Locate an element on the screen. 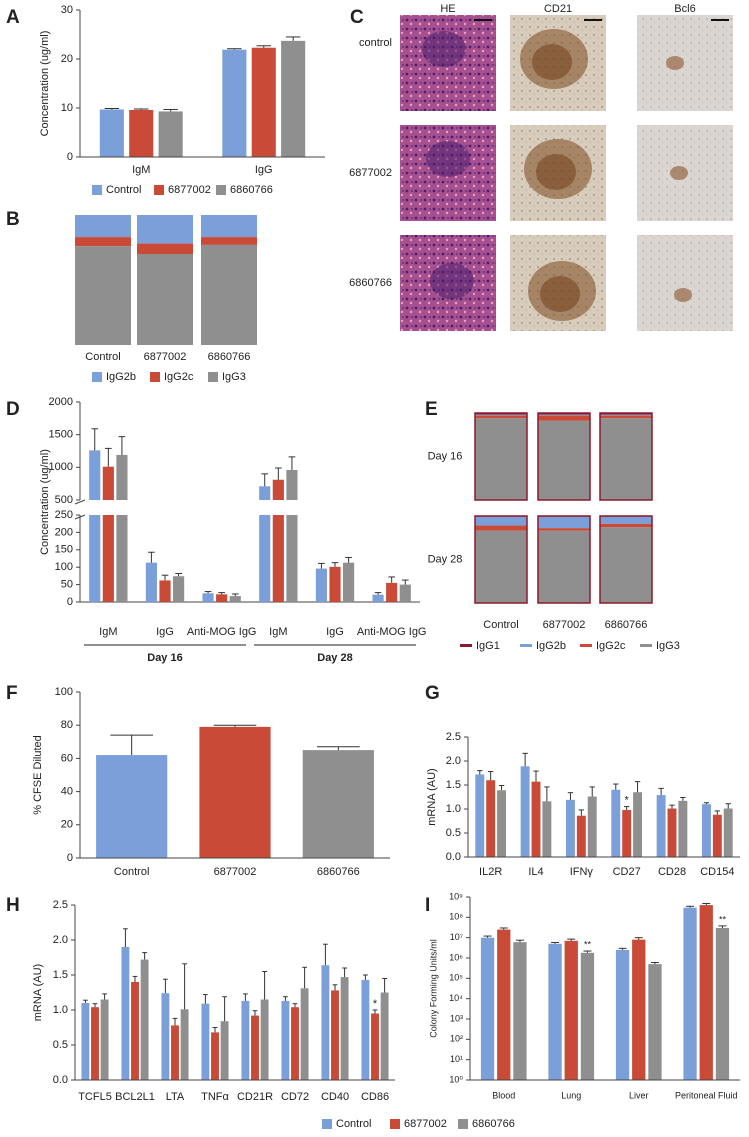 The height and width of the screenshot is (1137, 749). panel-letter: C is located at coordinates (357, 17).